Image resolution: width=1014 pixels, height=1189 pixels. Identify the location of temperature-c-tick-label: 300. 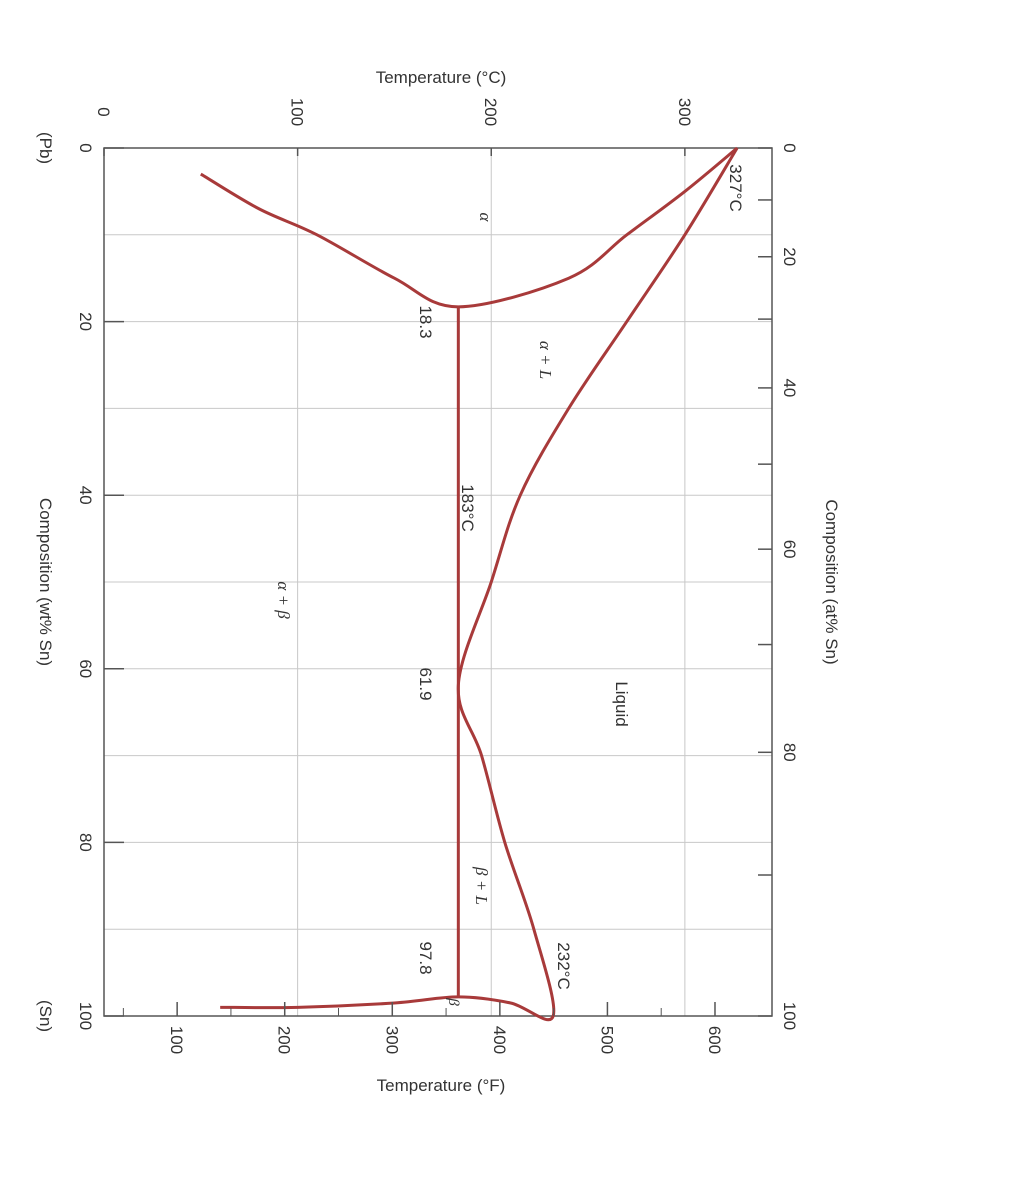
(684, 112).